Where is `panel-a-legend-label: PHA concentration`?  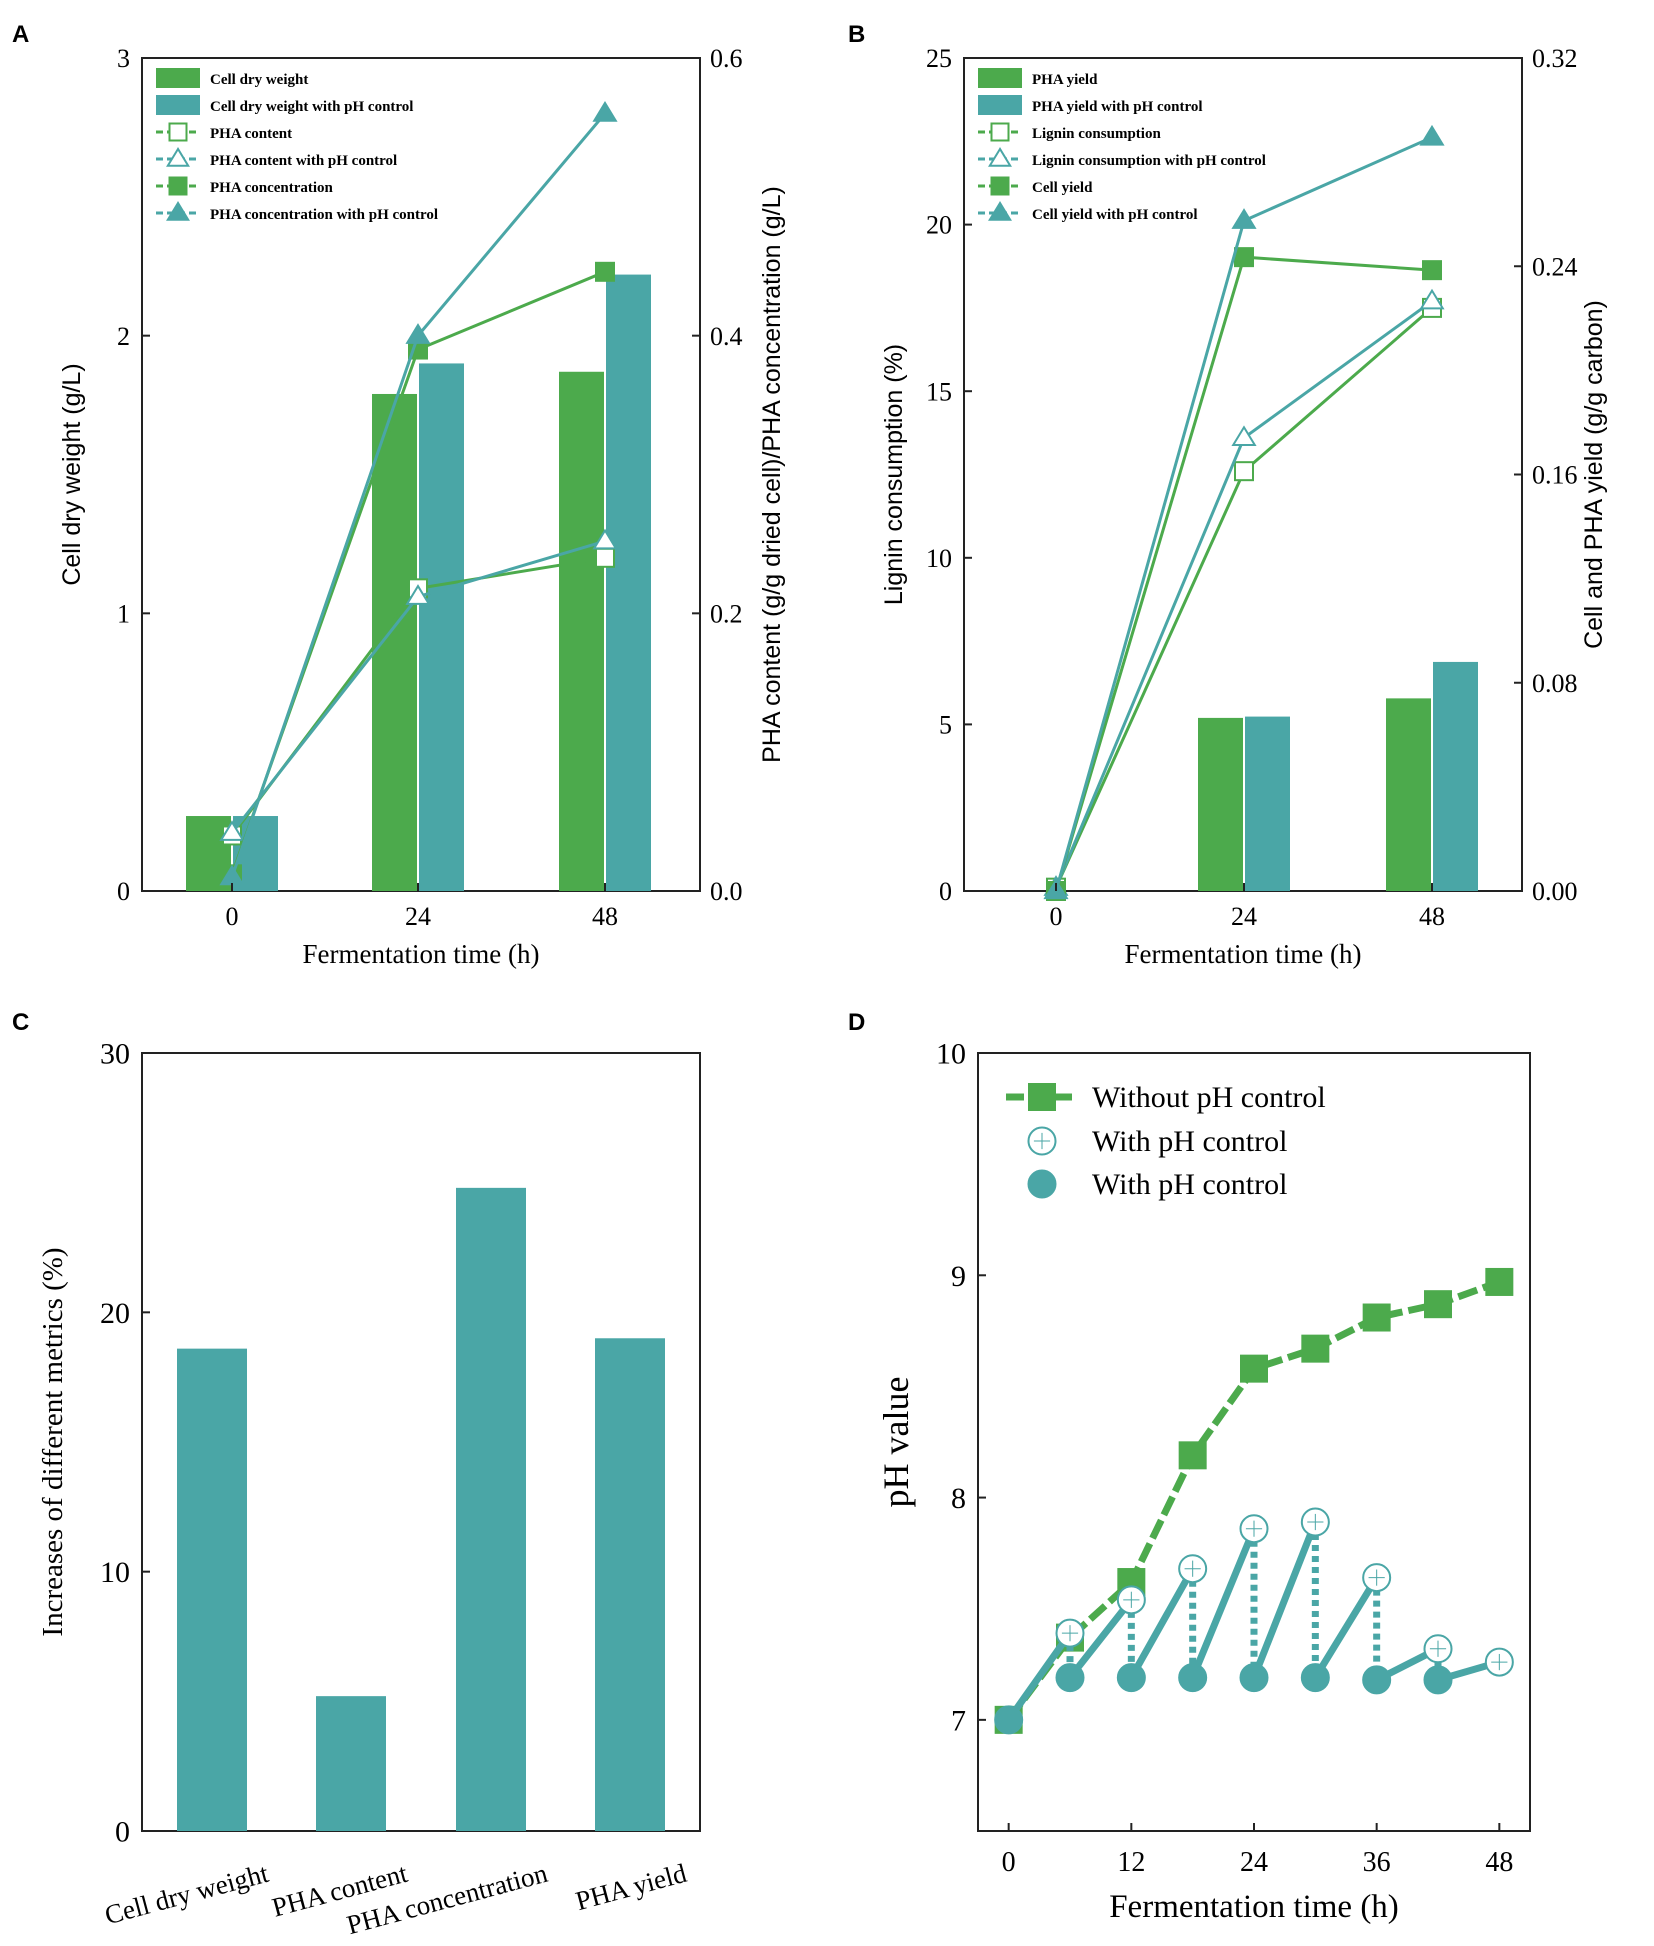
panel-a-legend-label: PHA concentration is located at coordinates (272, 188).